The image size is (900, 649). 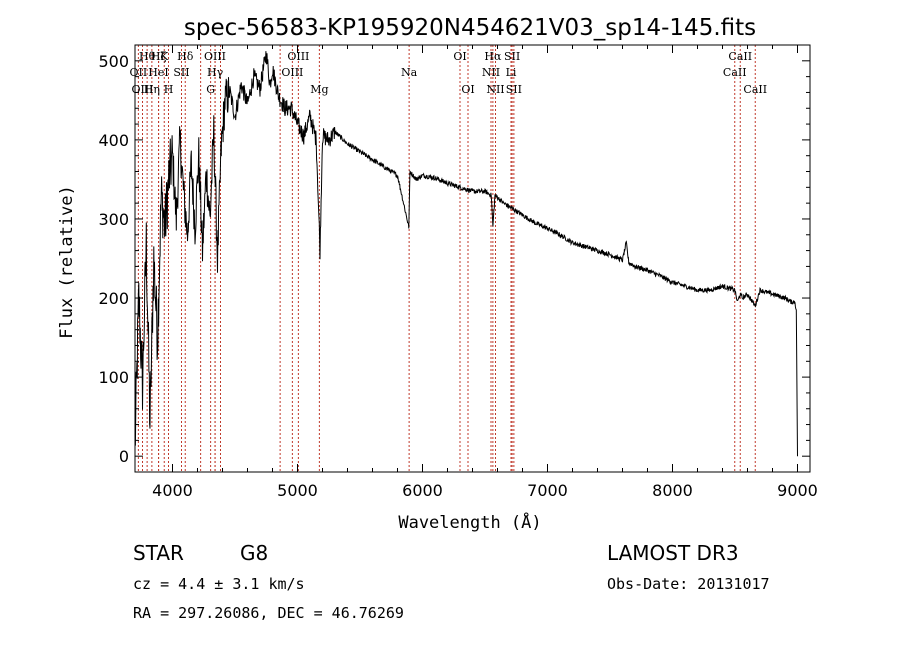 I want to click on object-subclass: G8, so click(x=254, y=553).